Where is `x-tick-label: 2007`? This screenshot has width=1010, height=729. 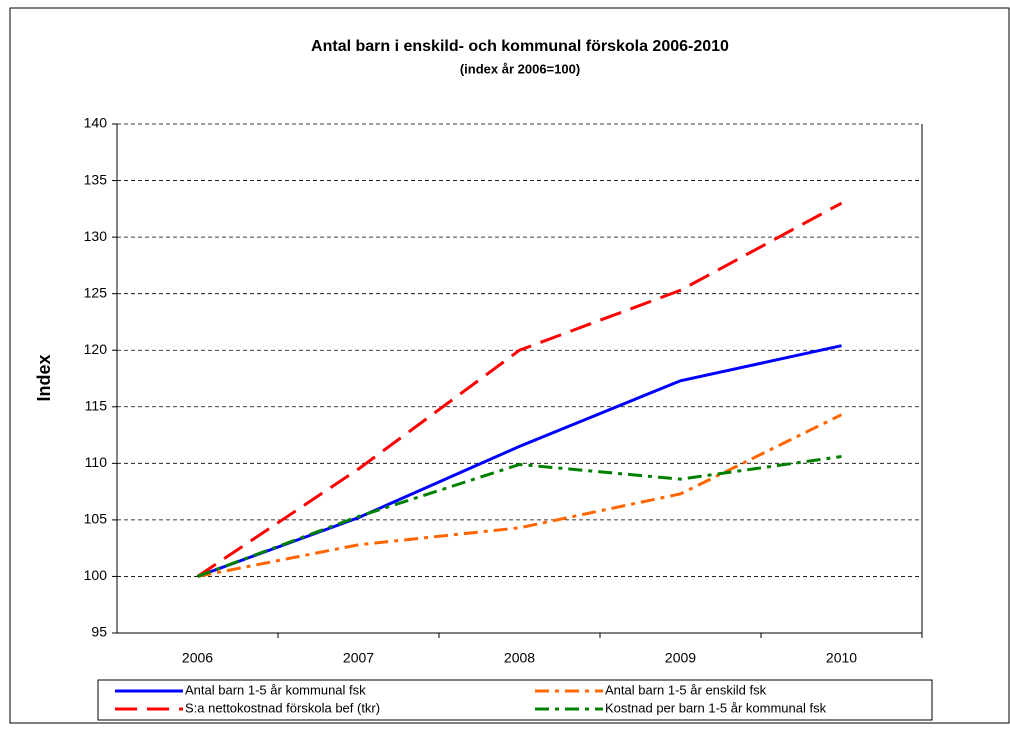 x-tick-label: 2007 is located at coordinates (358, 658).